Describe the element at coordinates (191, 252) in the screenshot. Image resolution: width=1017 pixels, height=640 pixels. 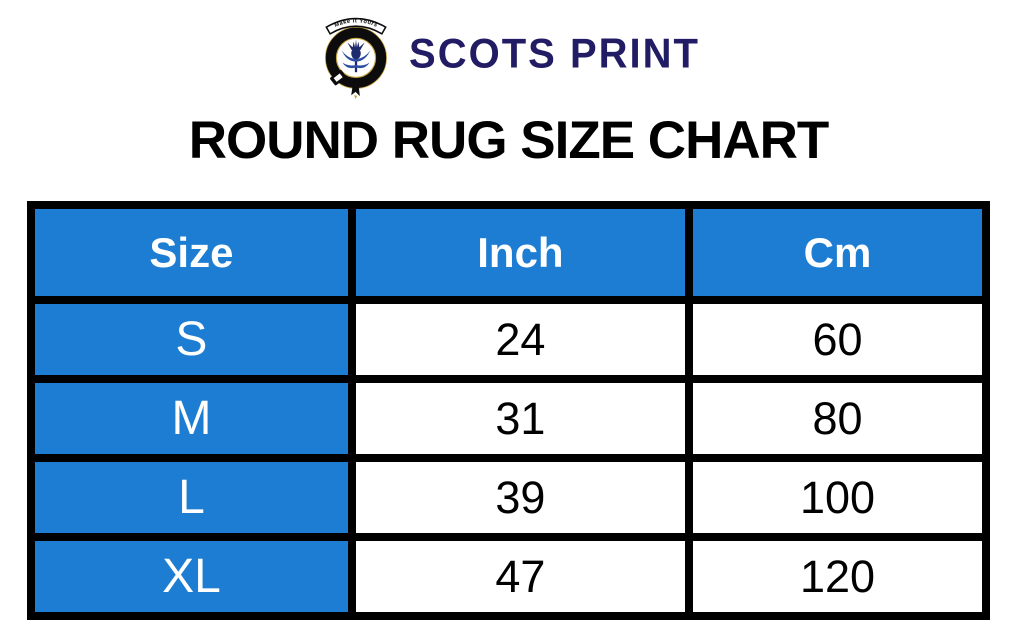
I see `header-cell-size: Size` at that location.